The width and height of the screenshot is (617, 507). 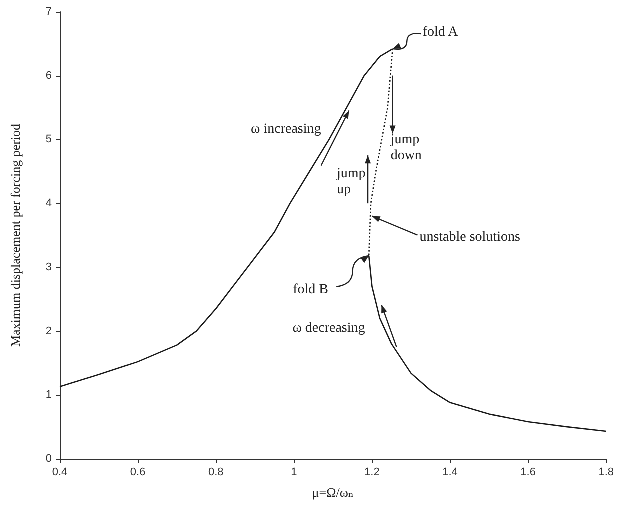 I want to click on x-tick-label: 1.6, so click(x=528, y=472).